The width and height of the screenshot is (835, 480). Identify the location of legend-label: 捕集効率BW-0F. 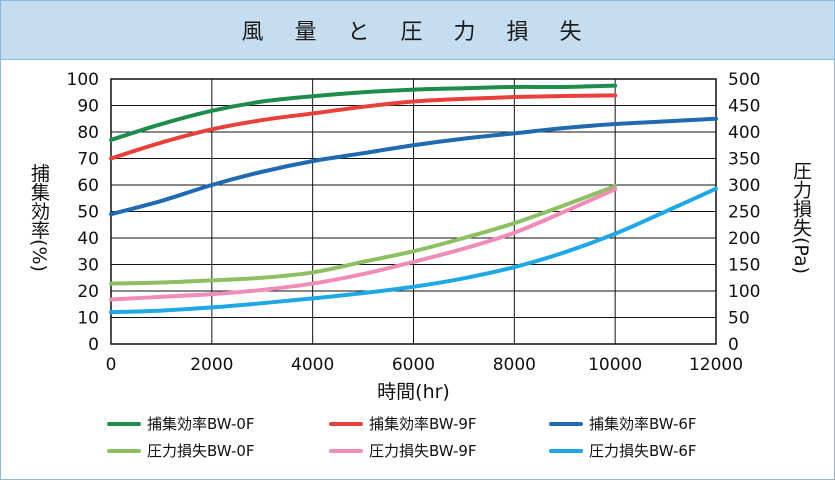
(201, 424).